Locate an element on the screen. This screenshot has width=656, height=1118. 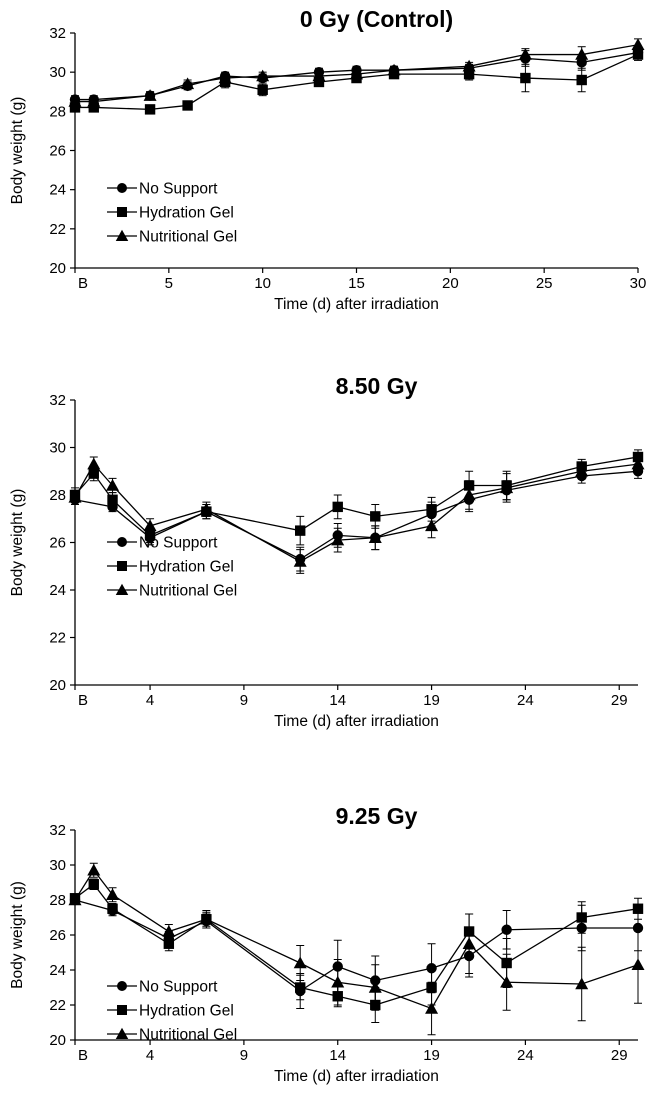
chart-title: 8.50 Gy is located at coordinates (377, 386).